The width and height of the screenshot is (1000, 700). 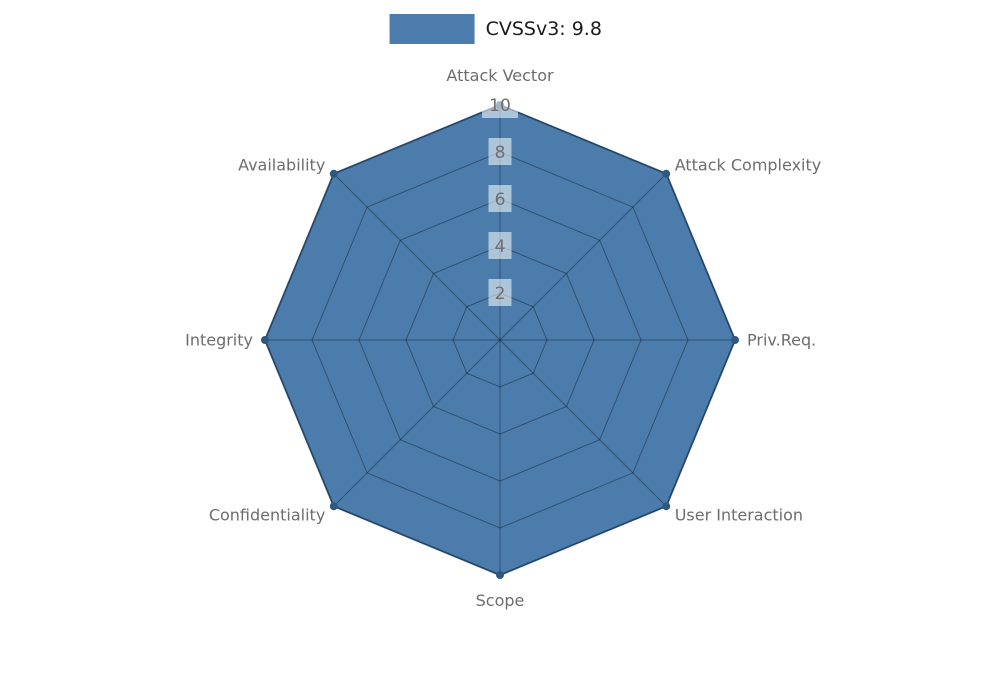 I want to click on tick-label-text-10: 10, so click(x=500, y=106).